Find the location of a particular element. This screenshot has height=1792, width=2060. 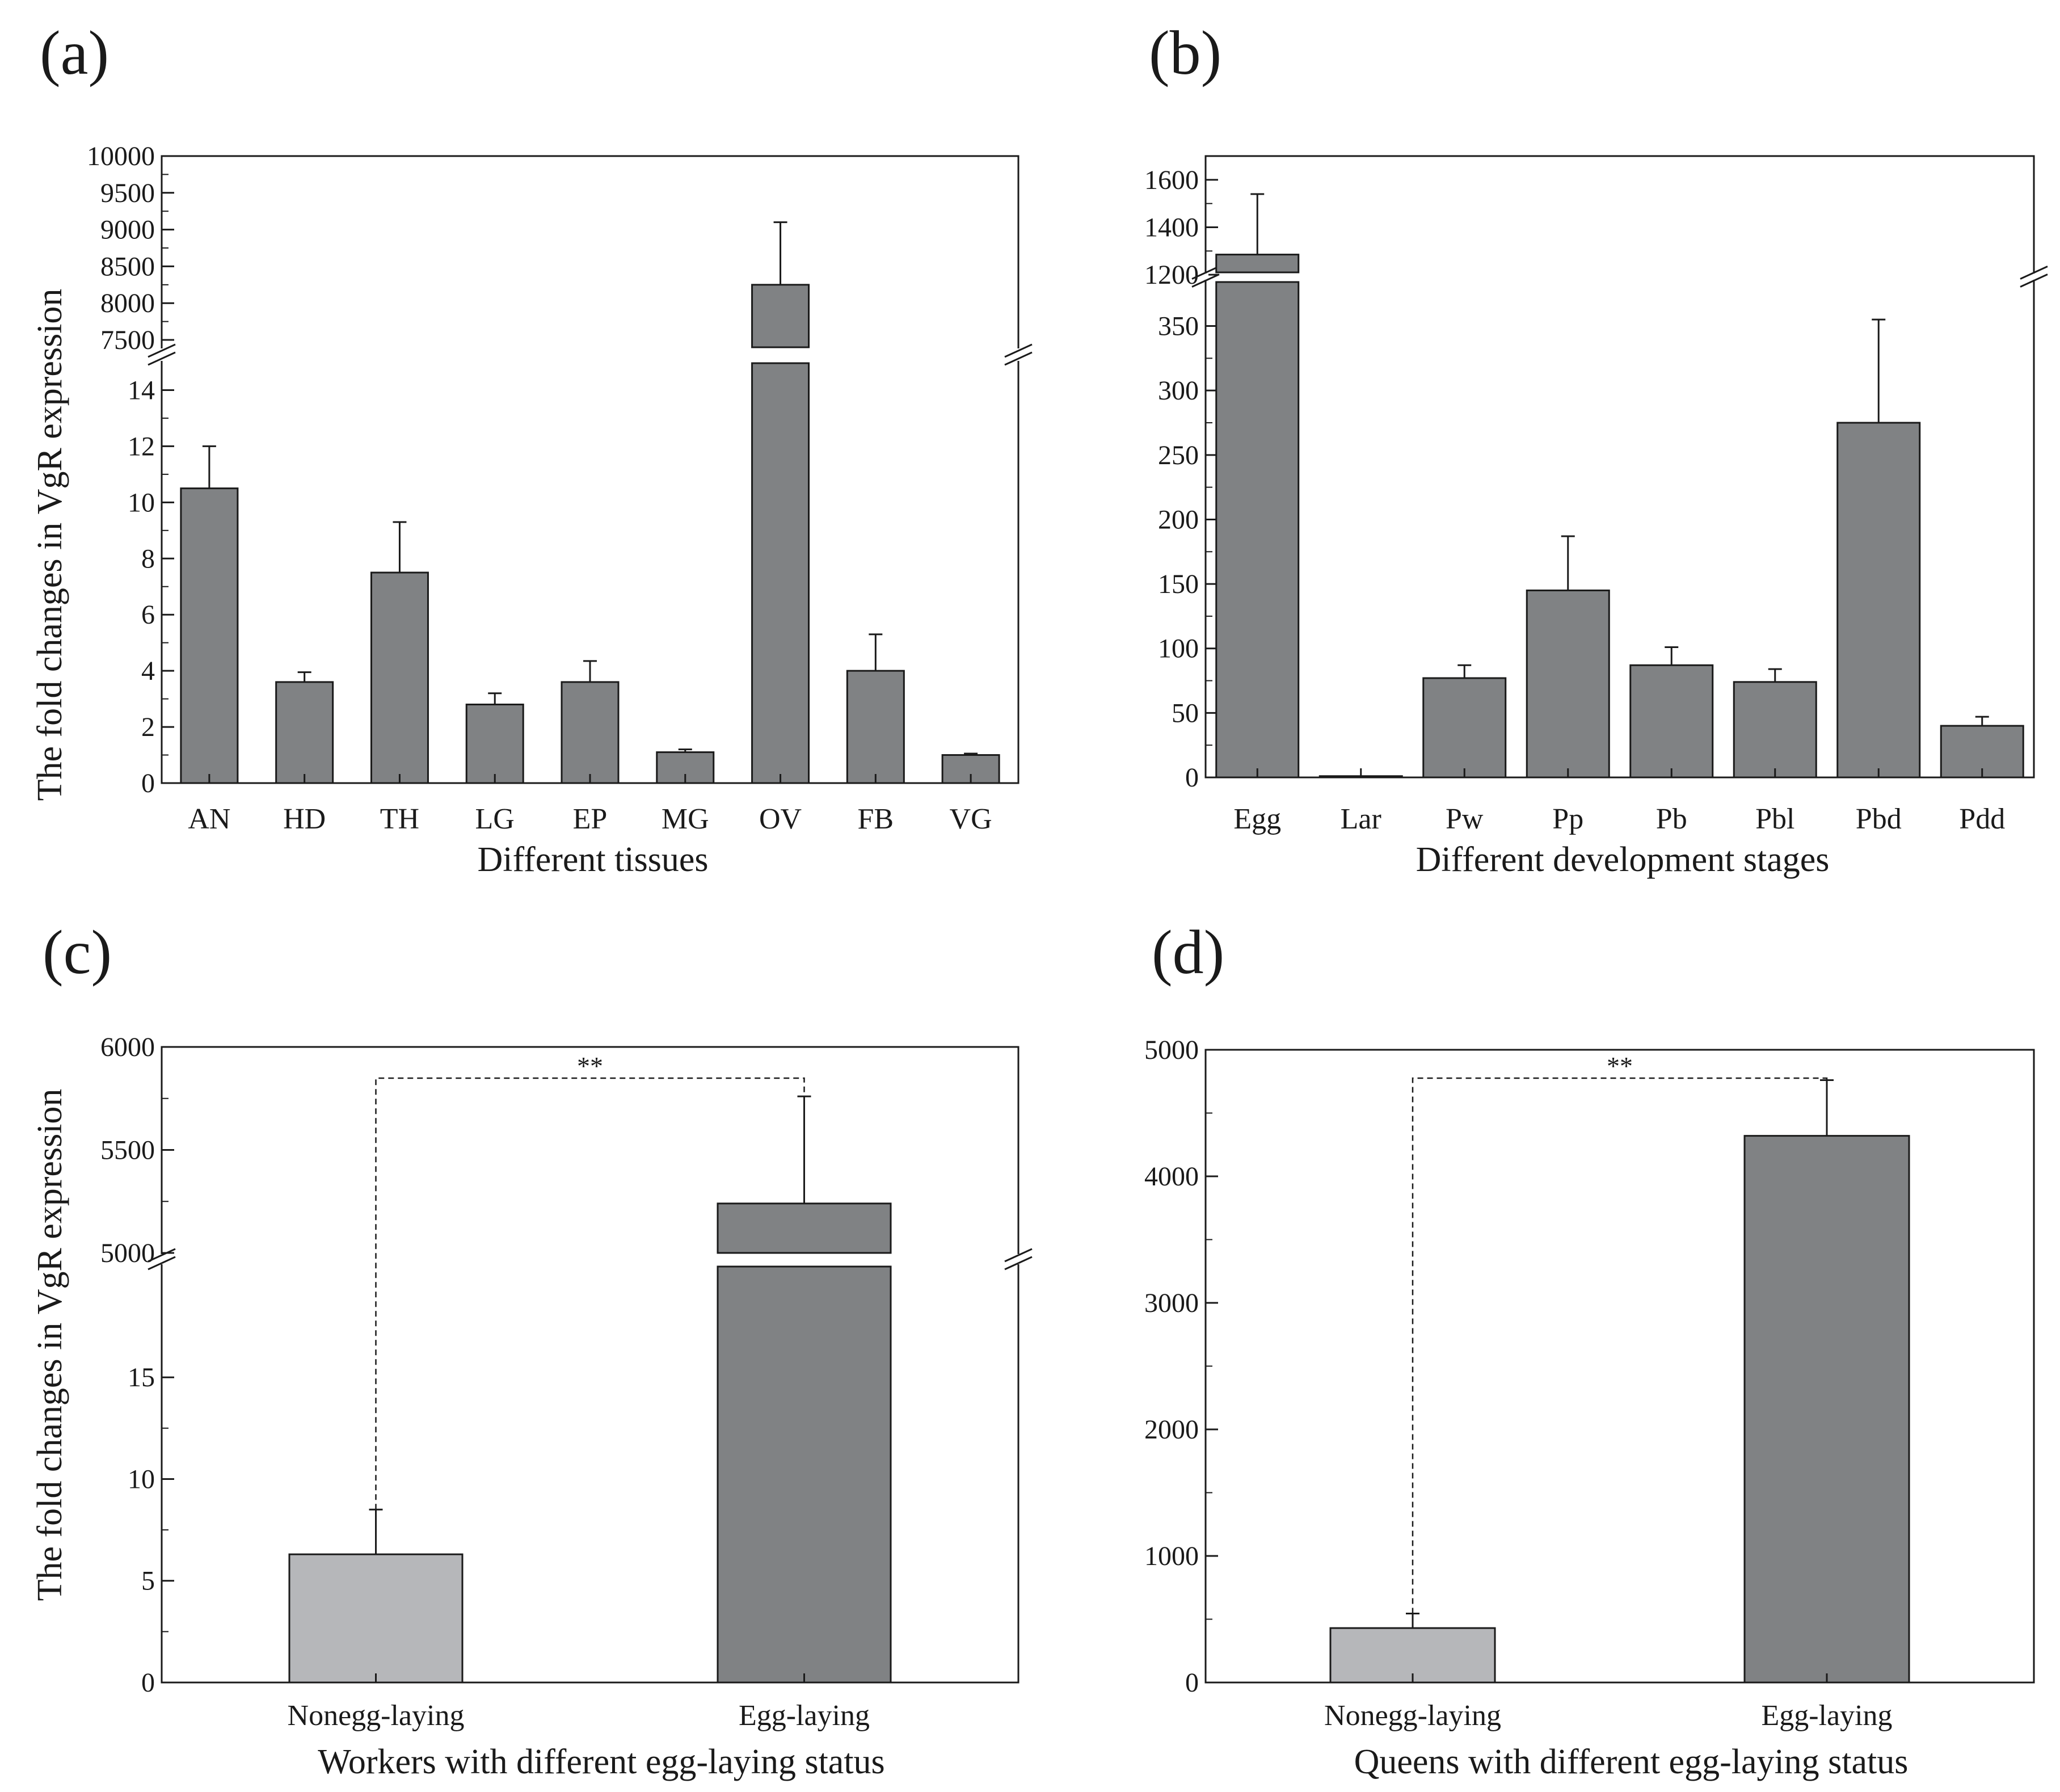

y-tick-label: 50 is located at coordinates (1185, 713).